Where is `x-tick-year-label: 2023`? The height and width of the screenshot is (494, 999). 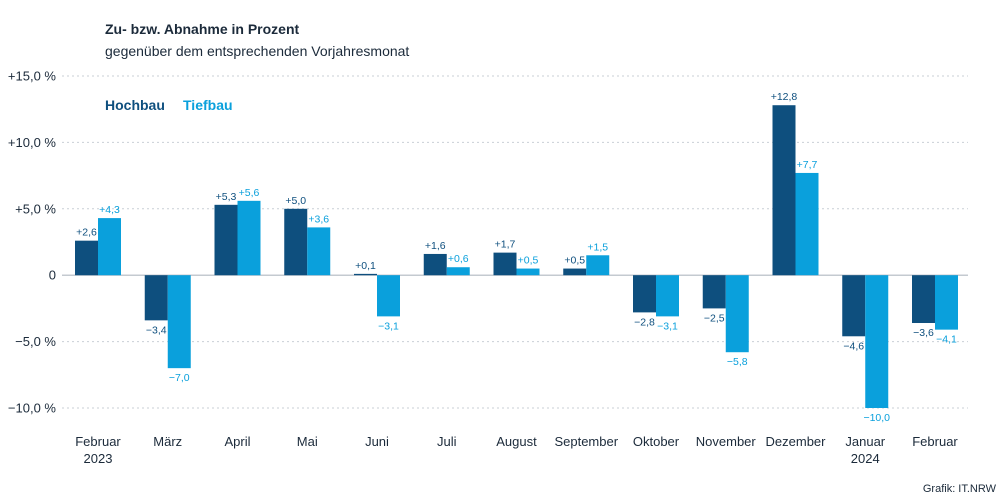
x-tick-year-label: 2023 is located at coordinates (98, 458).